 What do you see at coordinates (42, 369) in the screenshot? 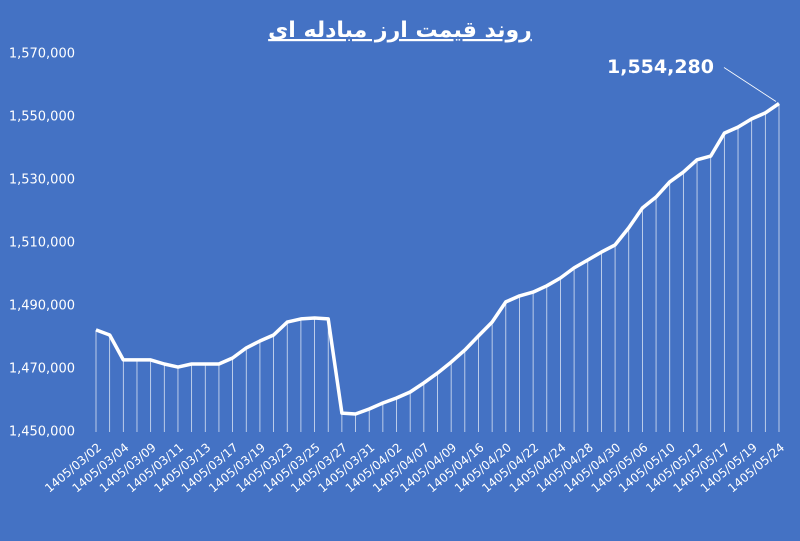
I see `y-tick-label: 1,470,000` at bounding box center [42, 369].